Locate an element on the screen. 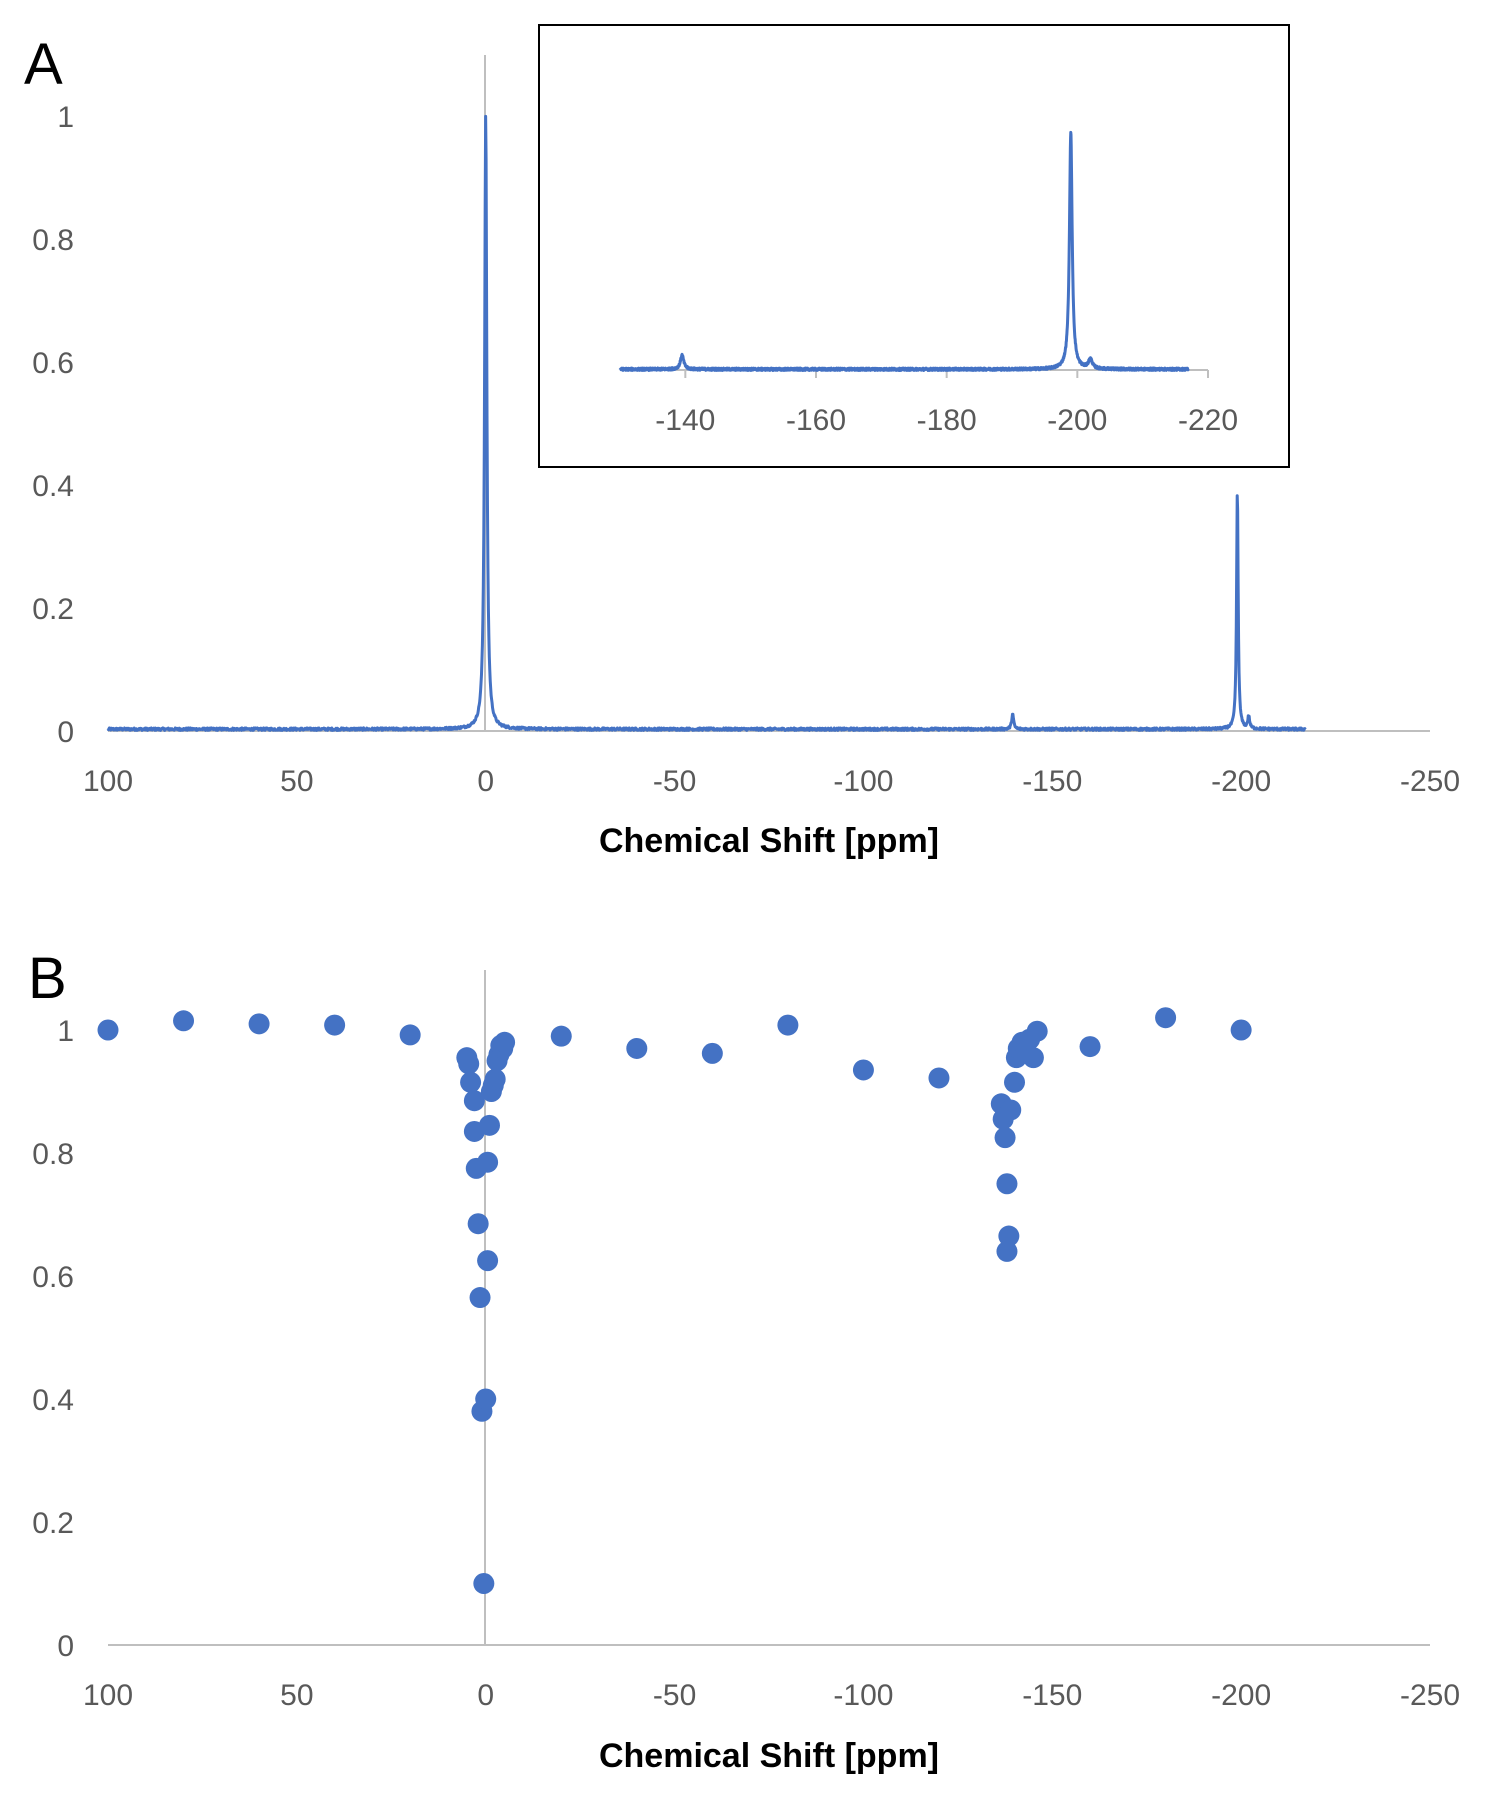 The height and width of the screenshot is (1799, 1499). panel-a-x-tick-label: -250 is located at coordinates (1430, 781).